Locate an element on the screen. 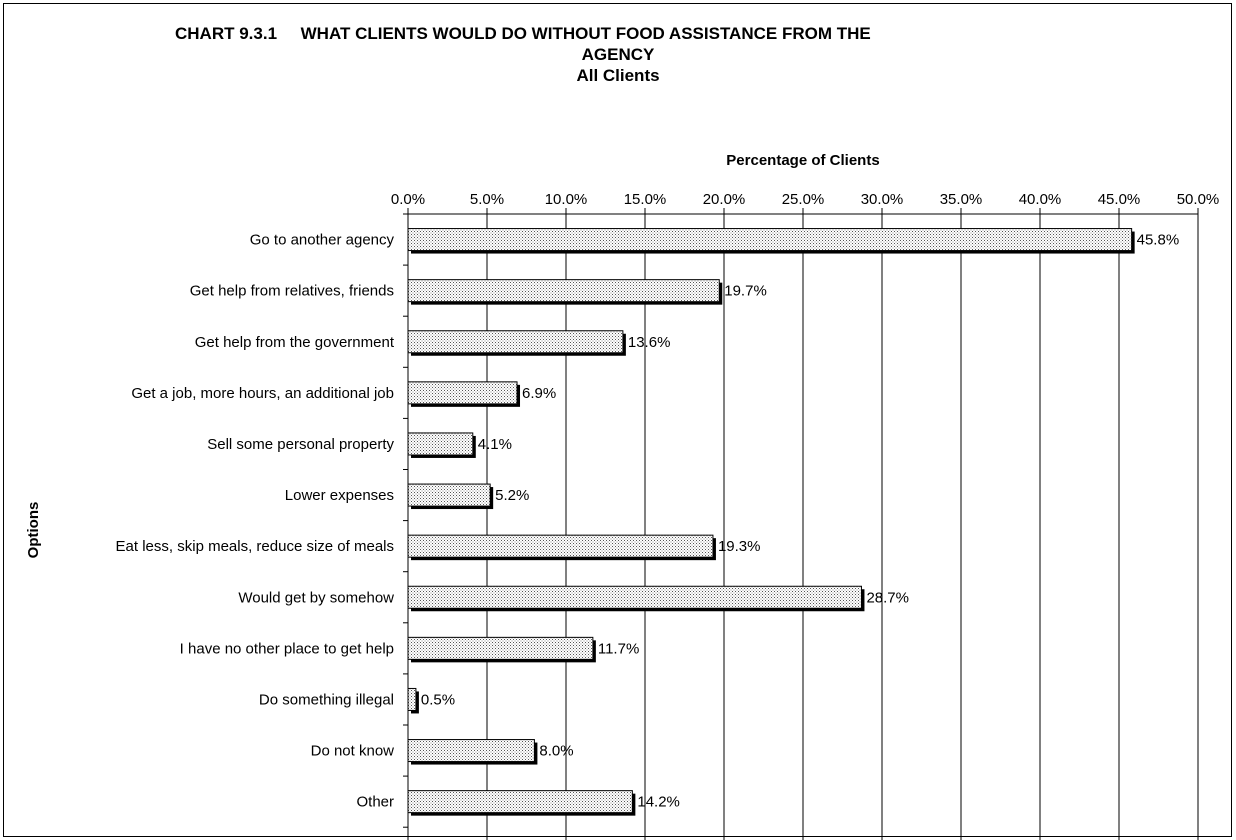  x-tick-label: 0.0% is located at coordinates (408, 199).